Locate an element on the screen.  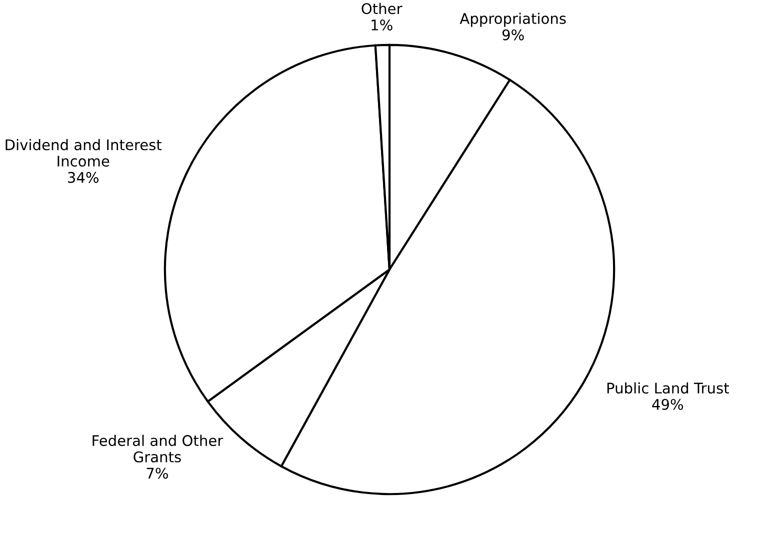
slice-label: Appropriations is located at coordinates (513, 19).